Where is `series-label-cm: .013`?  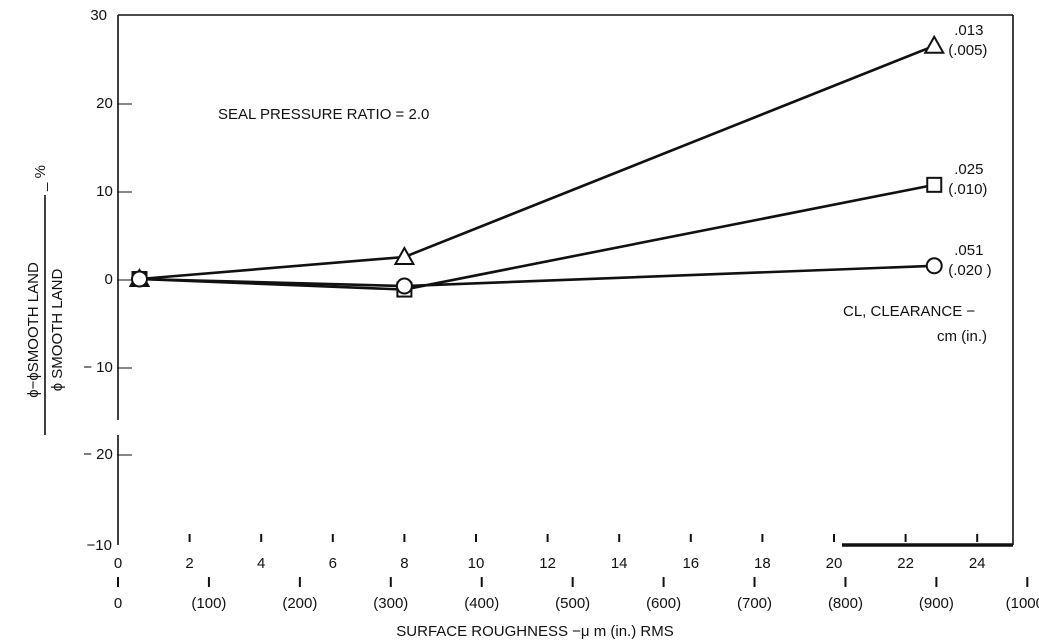 series-label-cm: .013 is located at coordinates (968, 30).